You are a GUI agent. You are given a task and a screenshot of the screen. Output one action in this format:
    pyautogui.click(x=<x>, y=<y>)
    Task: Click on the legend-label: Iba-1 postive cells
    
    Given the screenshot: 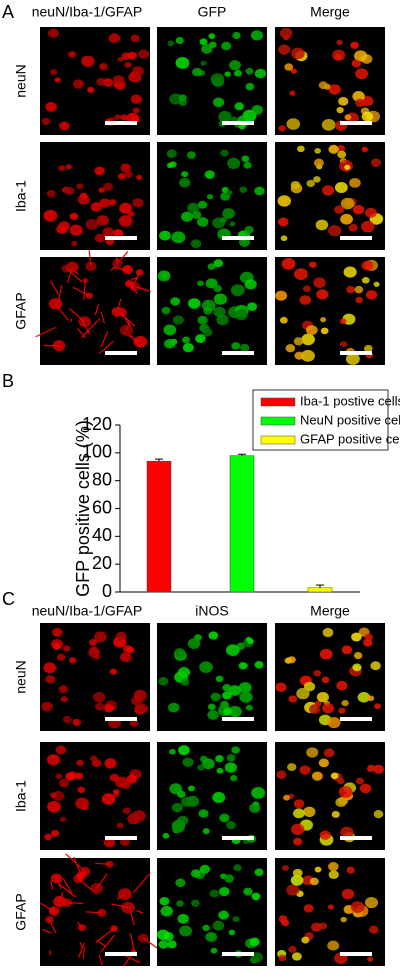 What is the action you would take?
    pyautogui.click(x=350, y=400)
    